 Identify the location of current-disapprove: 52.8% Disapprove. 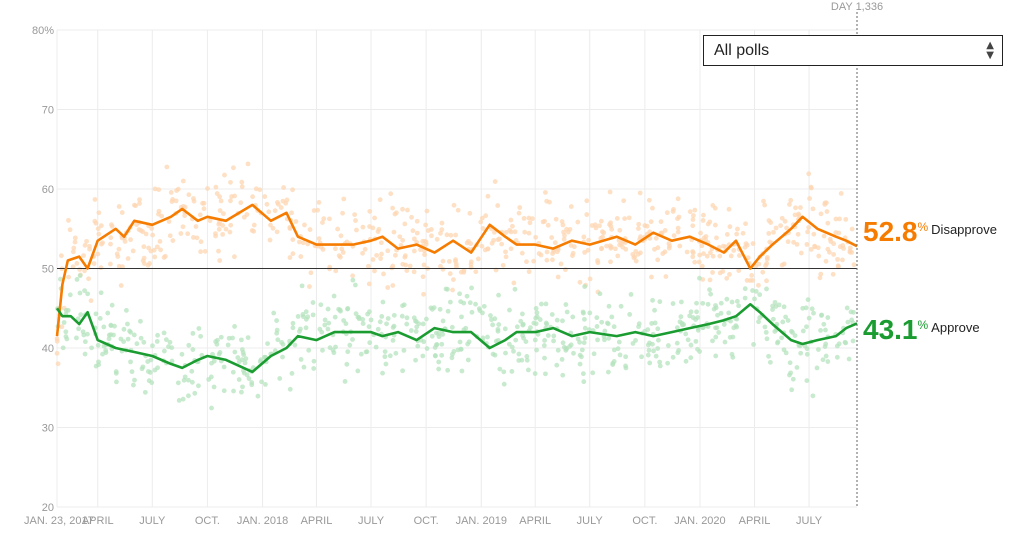
(930, 232).